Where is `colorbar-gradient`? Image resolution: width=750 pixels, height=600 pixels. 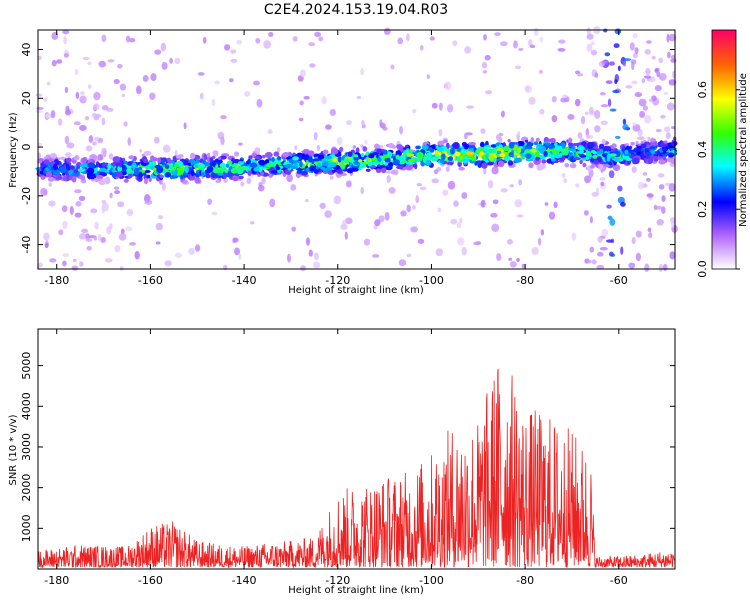 colorbar-gradient is located at coordinates (724, 149).